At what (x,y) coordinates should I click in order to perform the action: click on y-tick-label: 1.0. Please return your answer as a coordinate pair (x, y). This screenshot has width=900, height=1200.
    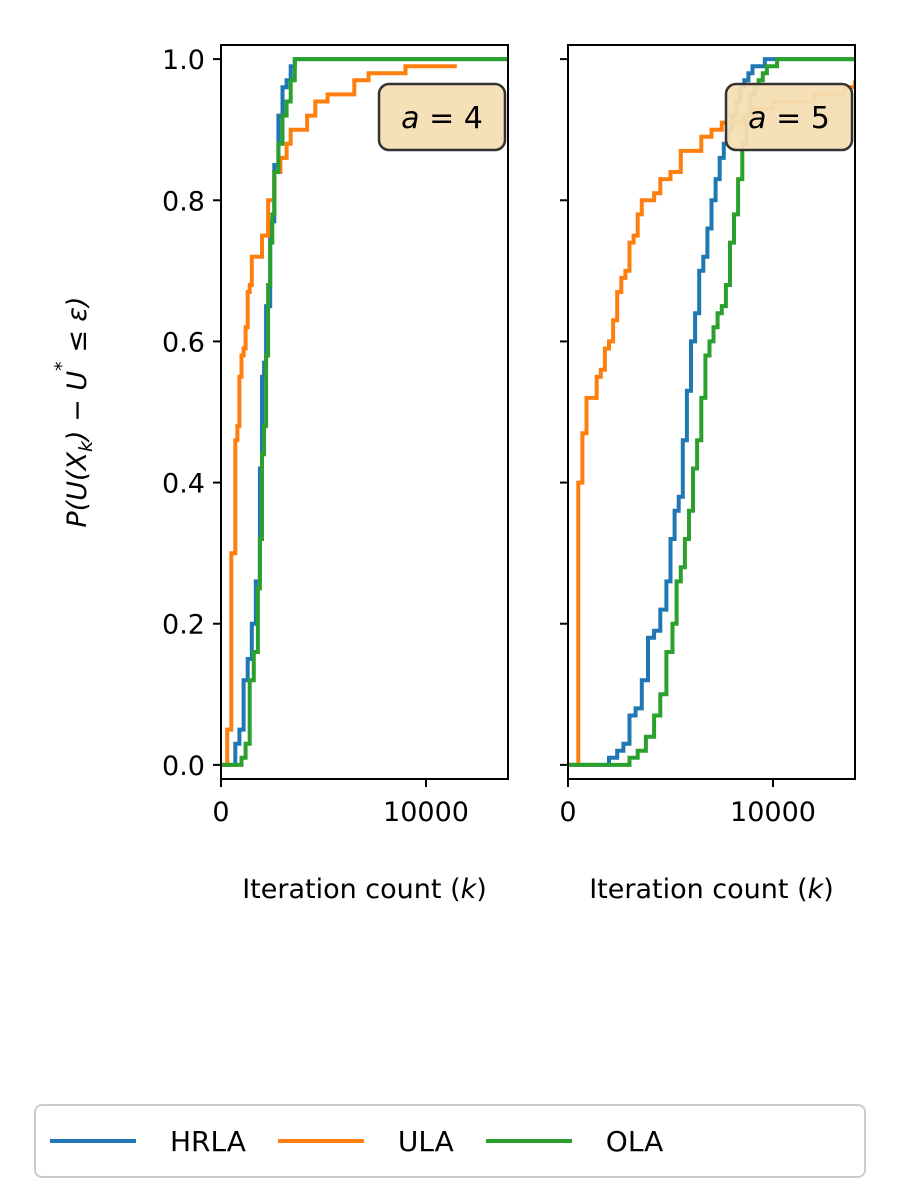
    Looking at the image, I should click on (183, 60).